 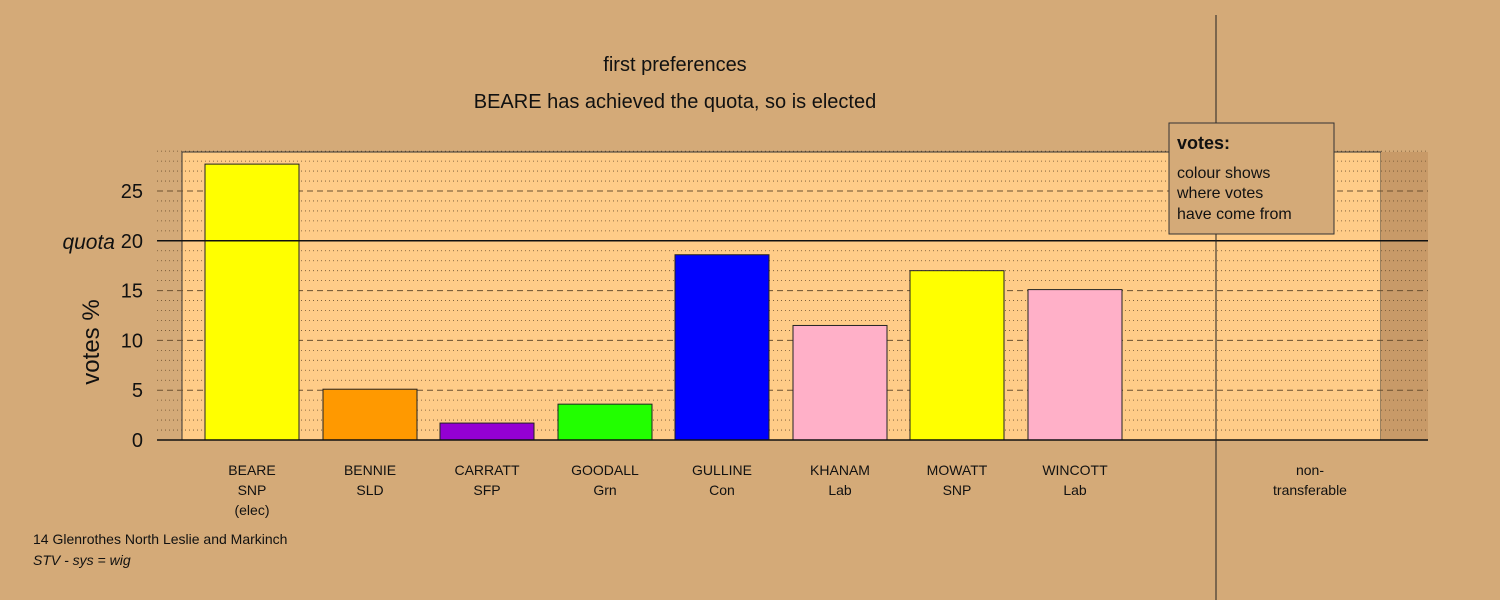 What do you see at coordinates (1310, 470) in the screenshot?
I see `category-label-nontransferable: non-` at bounding box center [1310, 470].